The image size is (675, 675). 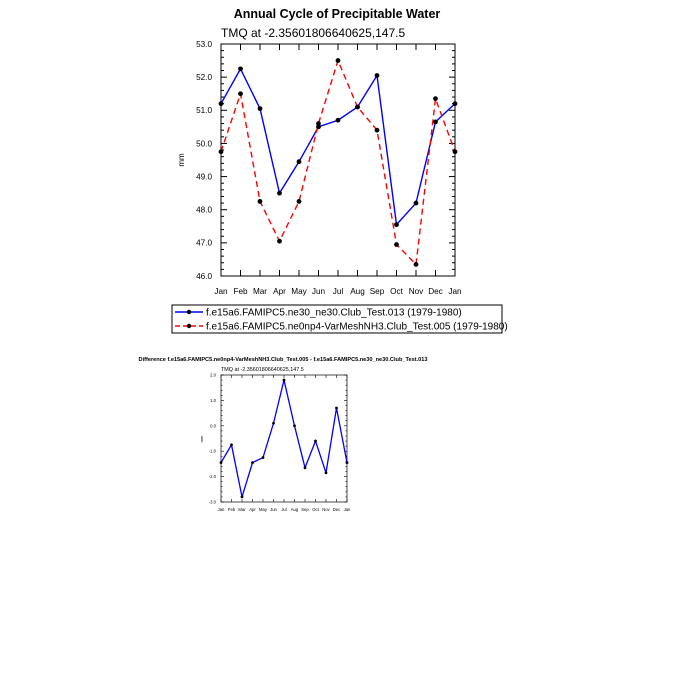 What do you see at coordinates (204, 210) in the screenshot?
I see `y-tick-label: 48.0` at bounding box center [204, 210].